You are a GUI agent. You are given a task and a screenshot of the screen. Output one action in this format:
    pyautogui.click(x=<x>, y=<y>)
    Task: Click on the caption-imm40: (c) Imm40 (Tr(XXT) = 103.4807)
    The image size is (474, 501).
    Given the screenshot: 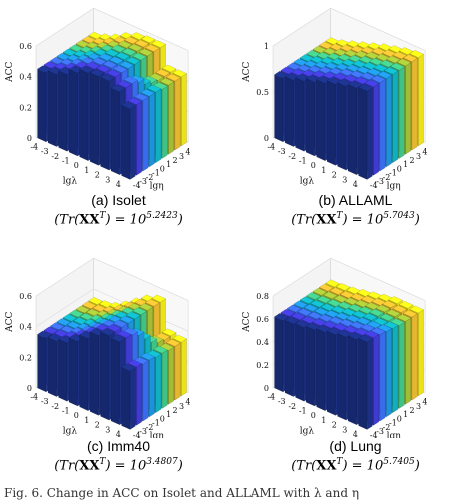 What is the action you would take?
    pyautogui.click(x=118, y=456)
    